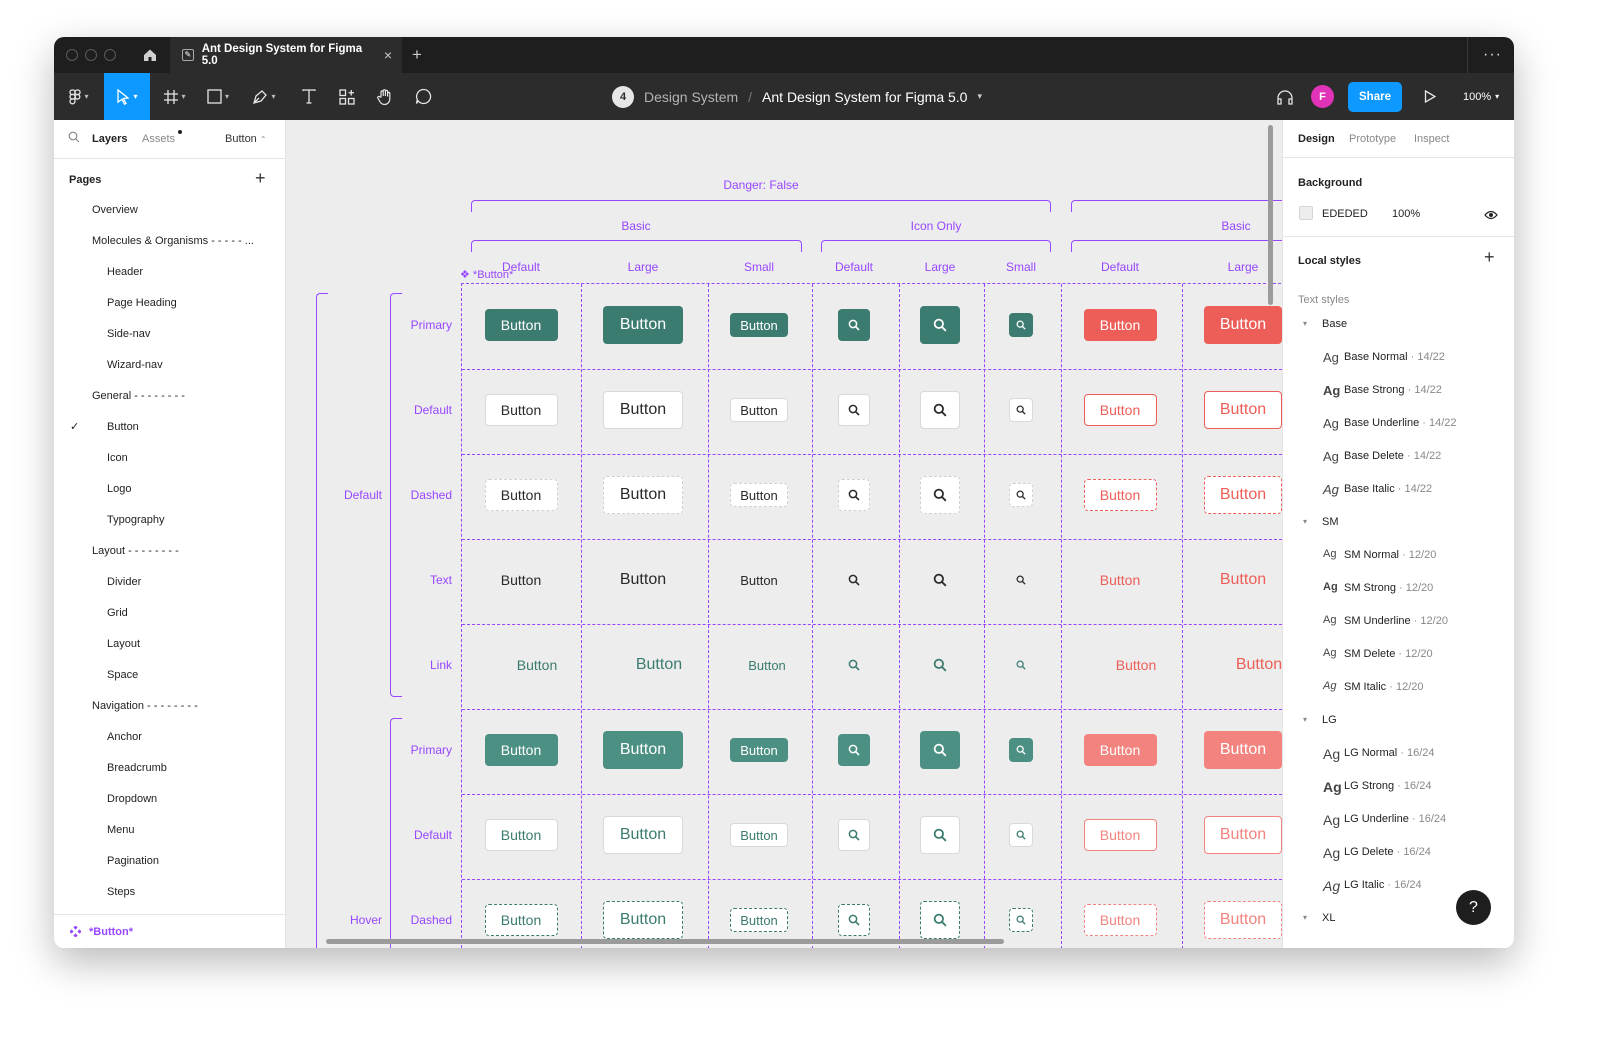 Image resolution: width=1624 pixels, height=1056 pixels. Describe the element at coordinates (169, 333) in the screenshot. I see `page-item: Side-nav` at that location.